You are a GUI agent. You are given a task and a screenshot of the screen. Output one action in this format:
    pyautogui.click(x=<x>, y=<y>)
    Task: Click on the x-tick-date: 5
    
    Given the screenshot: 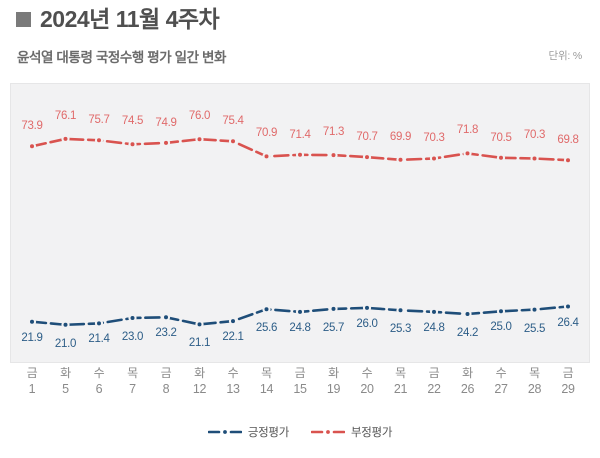 What is the action you would take?
    pyautogui.click(x=65, y=389)
    